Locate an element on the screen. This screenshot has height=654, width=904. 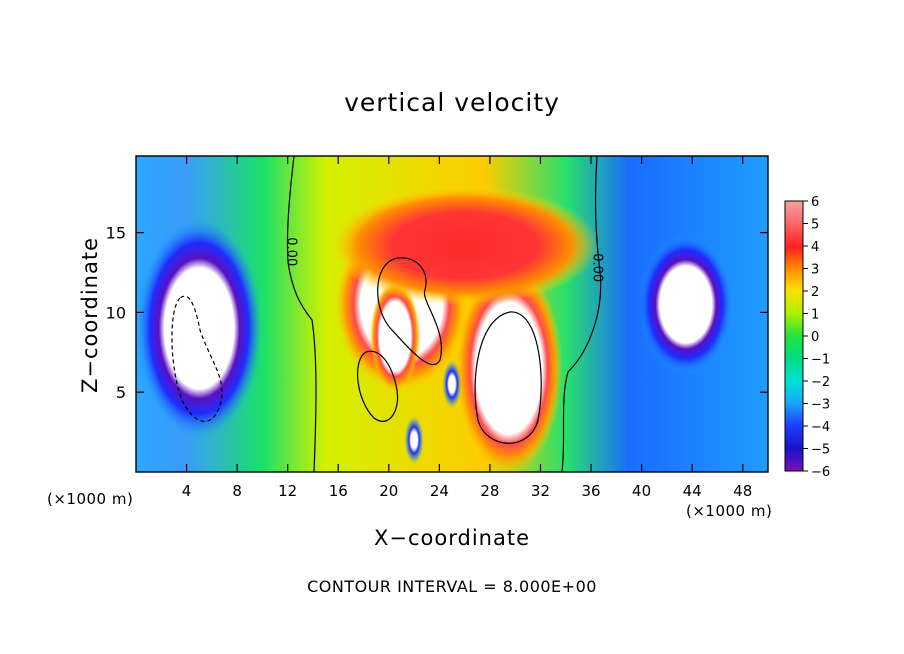
x-tick-label: 20 is located at coordinates (388, 491).